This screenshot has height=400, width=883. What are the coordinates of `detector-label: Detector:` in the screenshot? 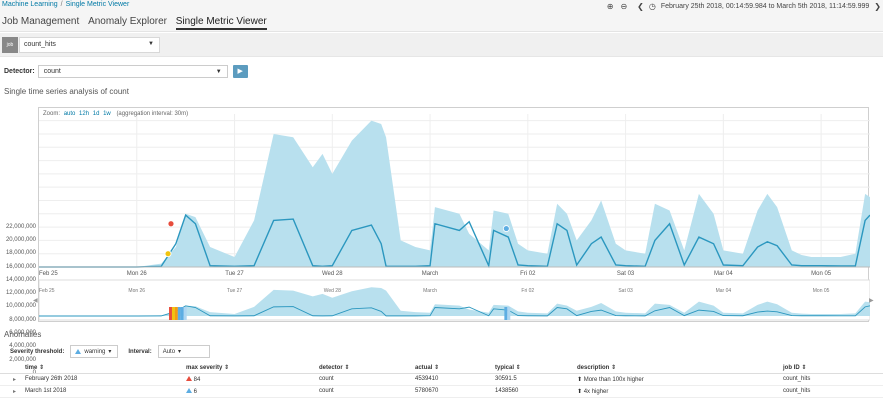 It's located at (19, 71).